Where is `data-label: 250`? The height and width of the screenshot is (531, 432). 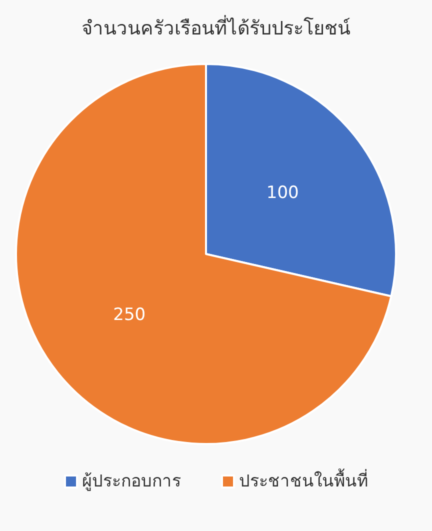
data-label: 250 is located at coordinates (129, 315).